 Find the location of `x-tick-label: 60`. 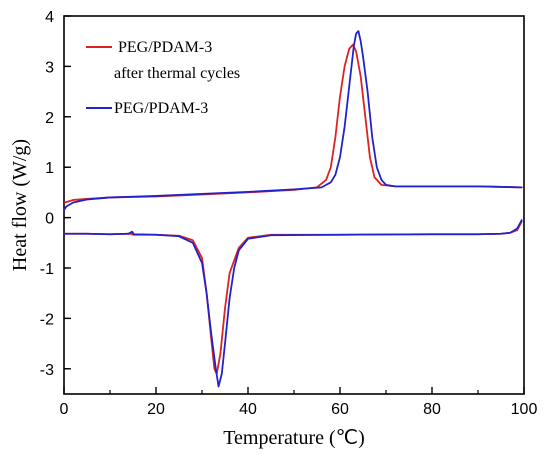

x-tick-label: 60 is located at coordinates (340, 409).